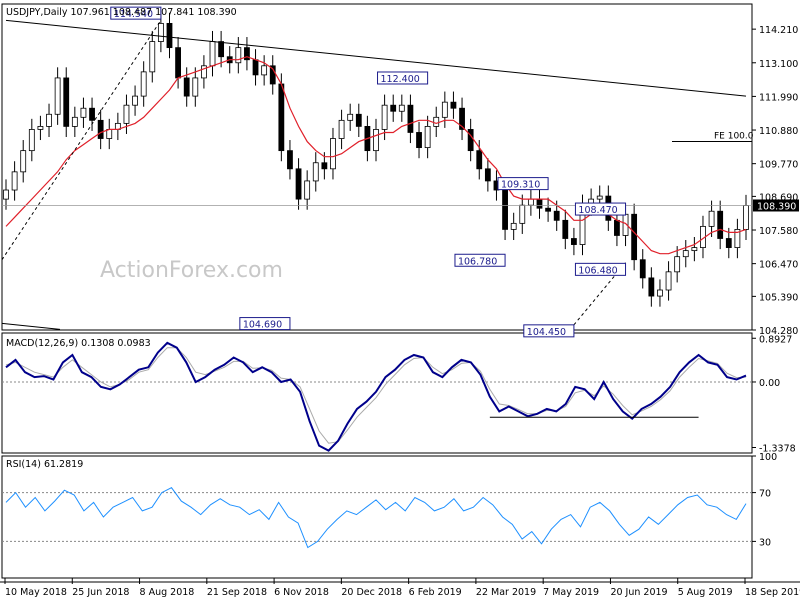 The width and height of the screenshot is (800, 600). I want to click on macd-axis-tick-label: 0.00, so click(769, 383).